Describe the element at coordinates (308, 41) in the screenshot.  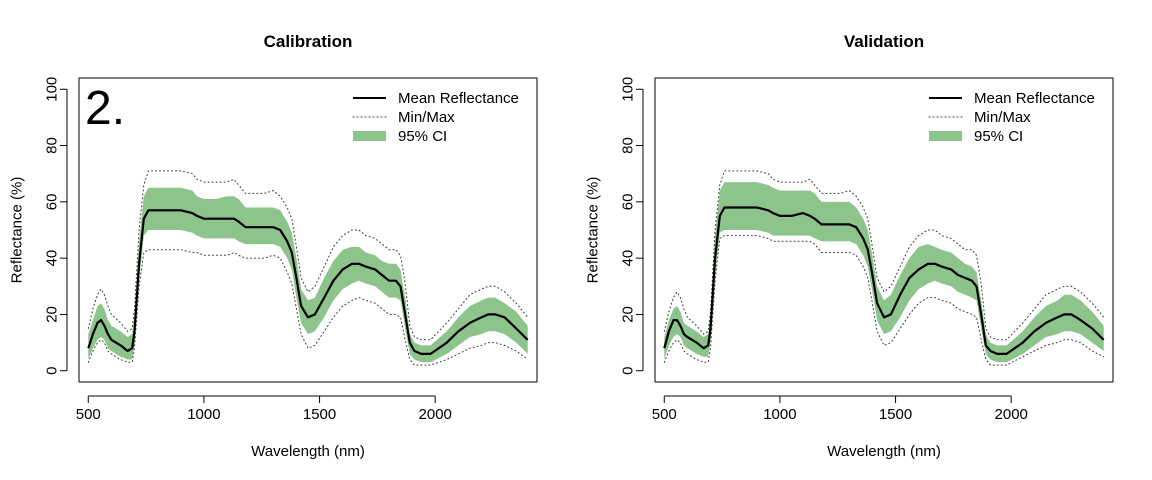
I see `chart-title: Calibration` at that location.